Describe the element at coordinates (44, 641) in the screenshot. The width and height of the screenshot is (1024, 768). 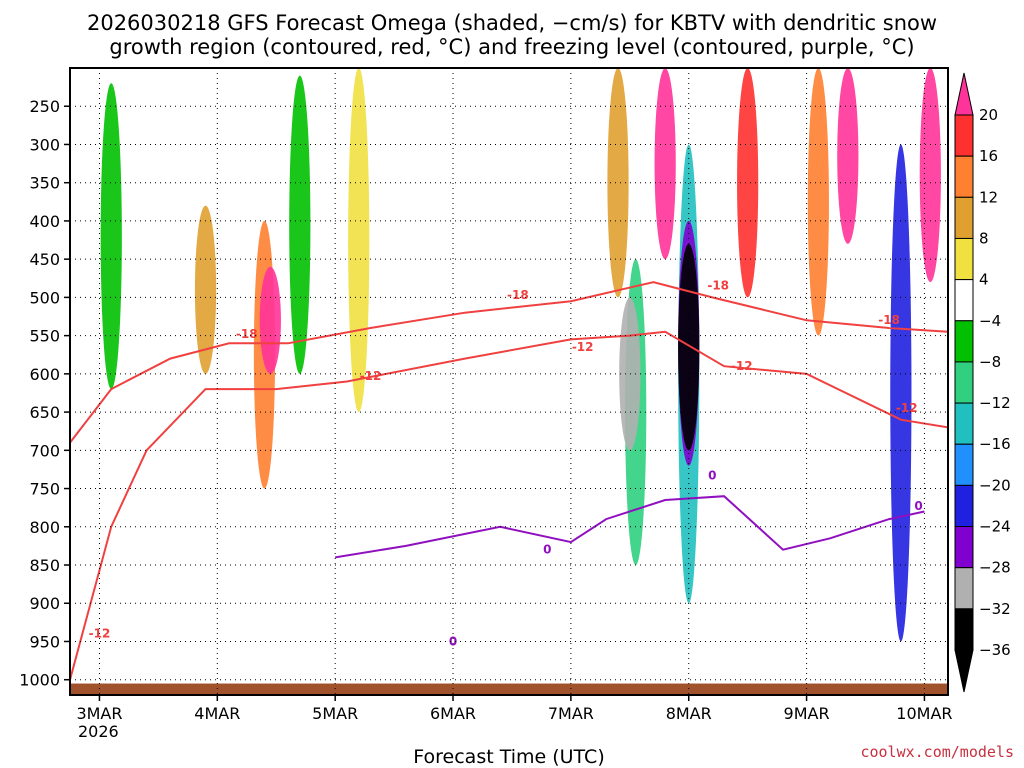
I see `y-axis-tick-label: 950` at that location.